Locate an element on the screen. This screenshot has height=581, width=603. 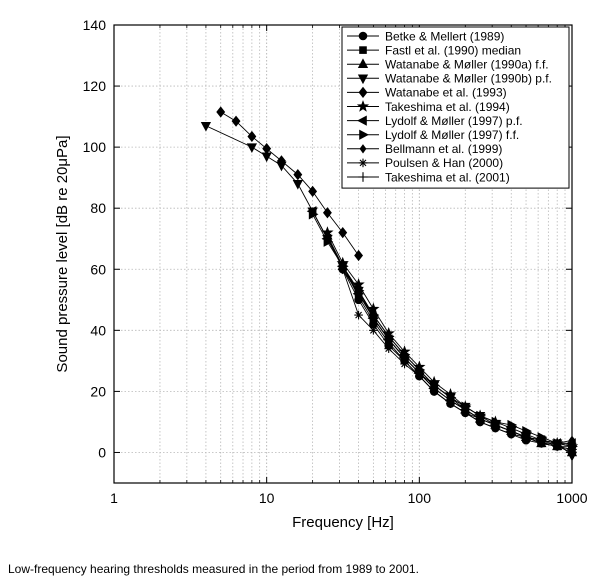
legend-item: Takeshima et al. (2001) is located at coordinates (428, 177).